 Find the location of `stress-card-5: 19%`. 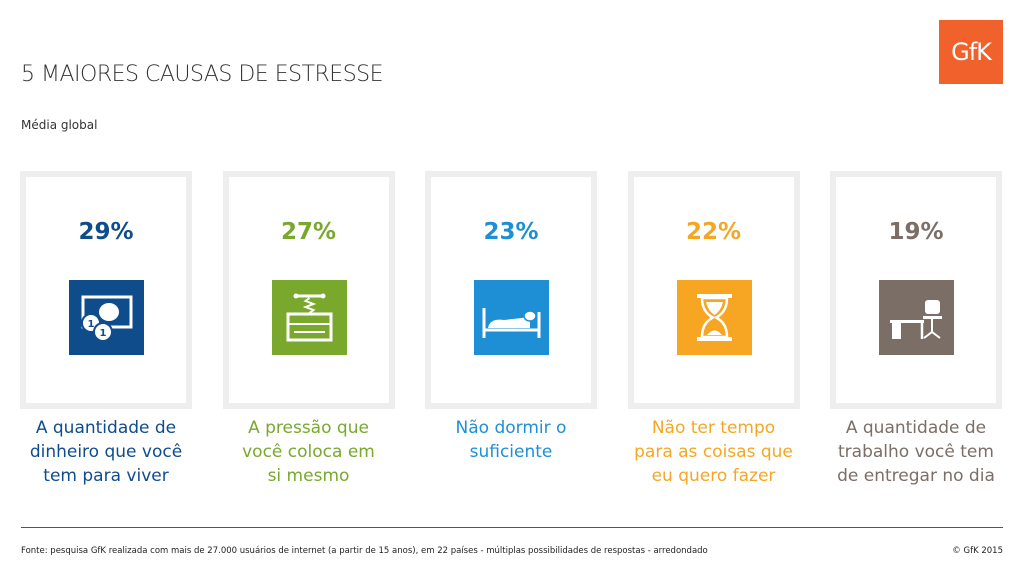

stress-card-5: 19% is located at coordinates (916, 290).